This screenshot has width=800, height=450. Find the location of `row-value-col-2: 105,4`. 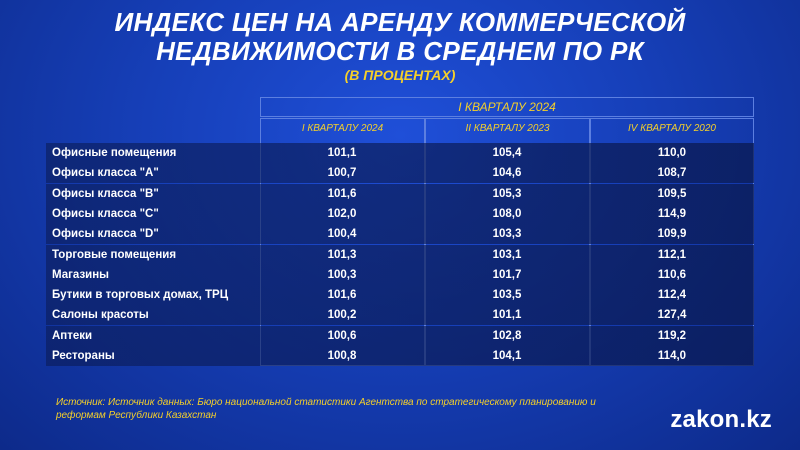

row-value-col-2: 105,4 is located at coordinates (507, 153).